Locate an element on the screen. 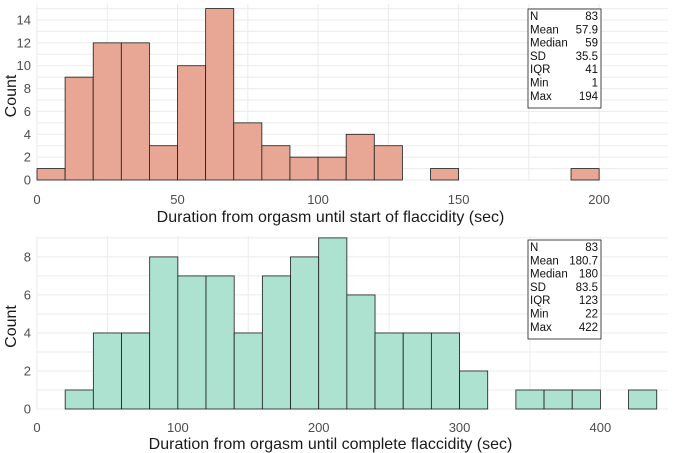 This screenshot has width=685, height=453. stats-value: 83.5 is located at coordinates (587, 288).